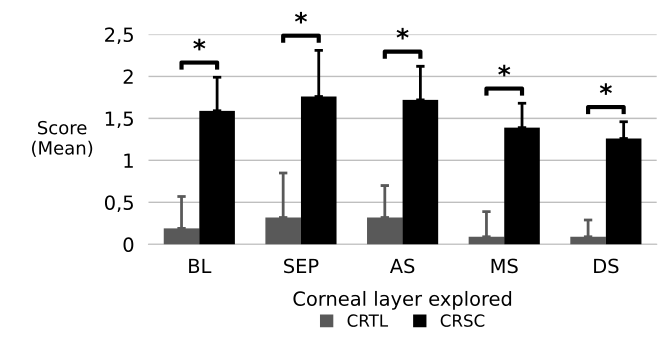 This screenshot has height=362, width=660. What do you see at coordinates (402, 300) in the screenshot?
I see `x-axis-title: Corneal layer explored` at bounding box center [402, 300].